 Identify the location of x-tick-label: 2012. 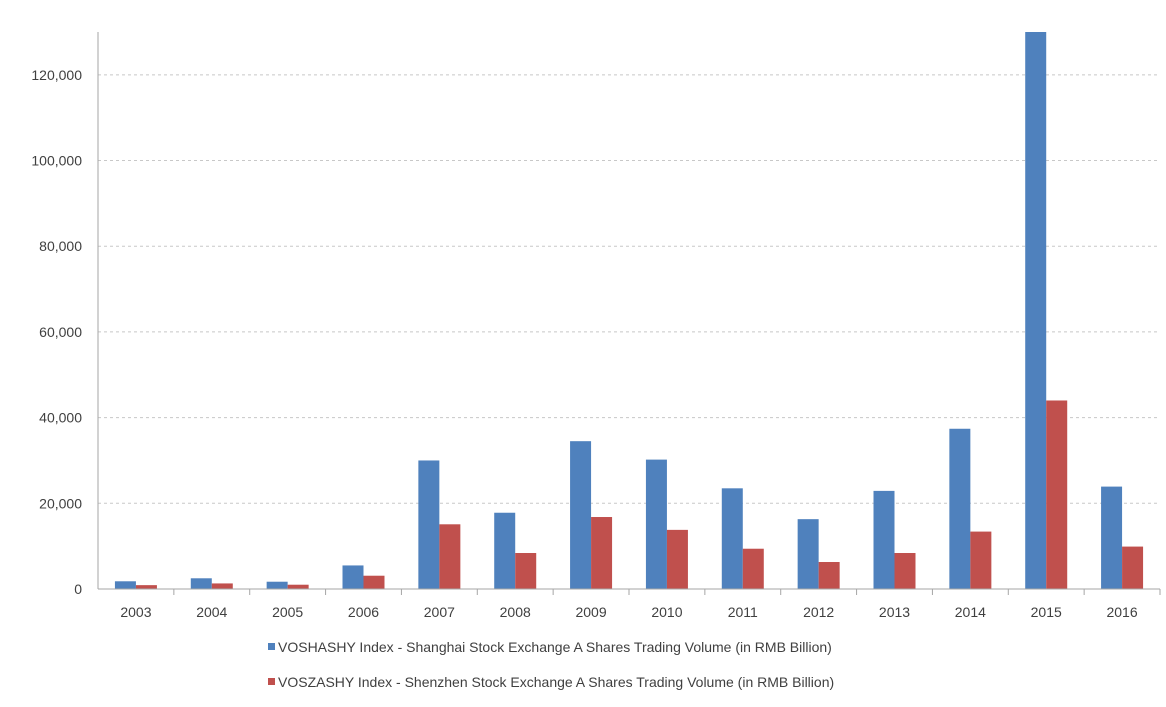
(818, 612).